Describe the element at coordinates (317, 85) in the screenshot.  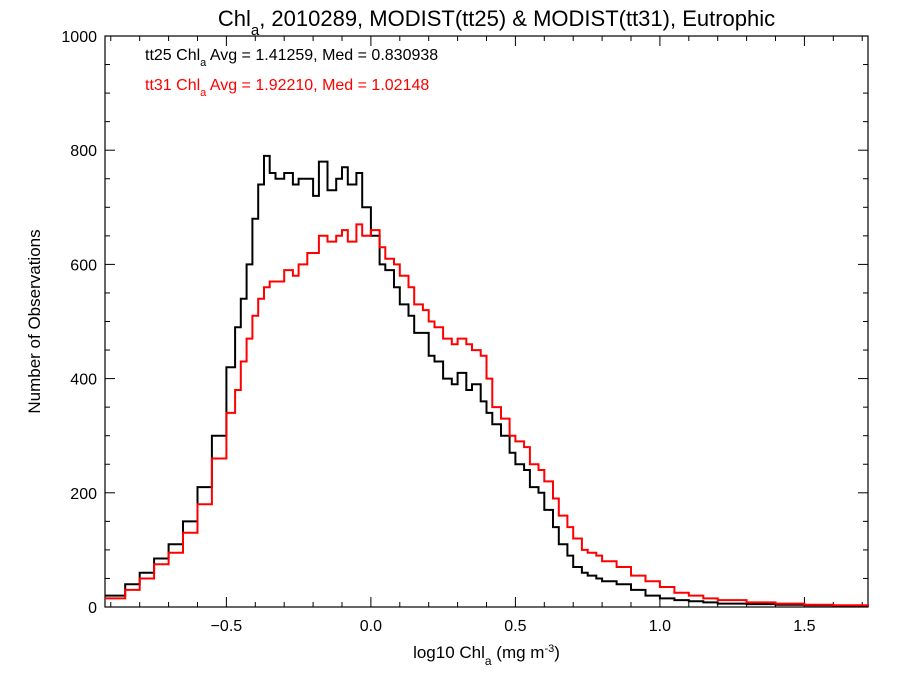
I see `legend-post: Avg = 1.92210, Med = 1.02148` at that location.